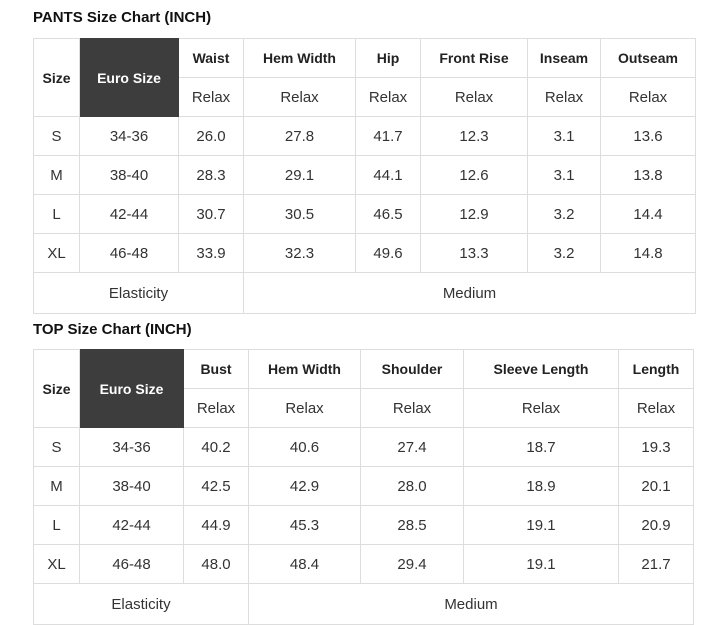  I want to click on value-cell: 30.7, so click(211, 214).